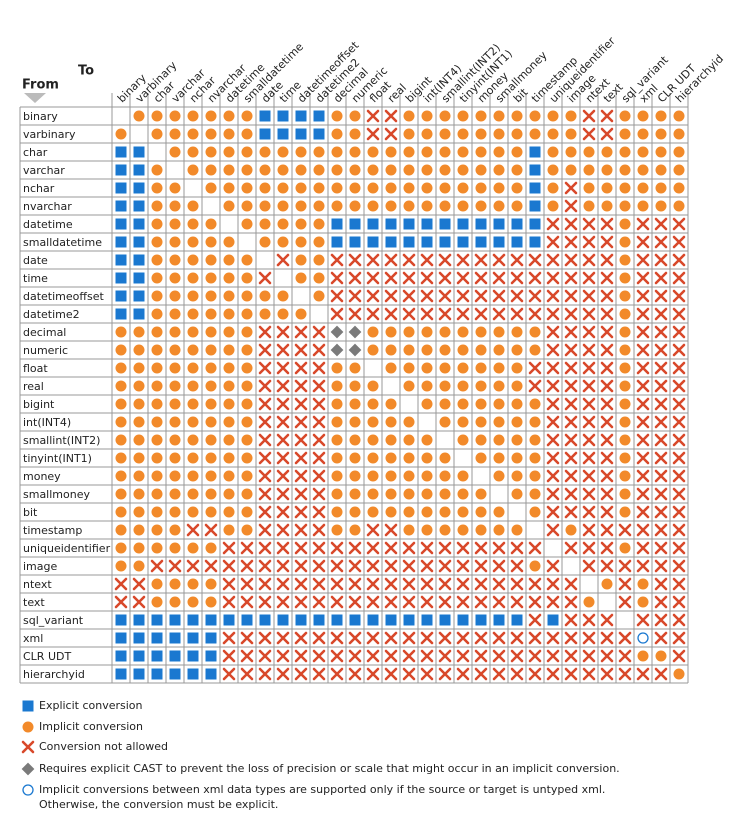 This screenshot has height=833, width=742. Describe the element at coordinates (34, 602) in the screenshot. I see `row-label: text` at that location.